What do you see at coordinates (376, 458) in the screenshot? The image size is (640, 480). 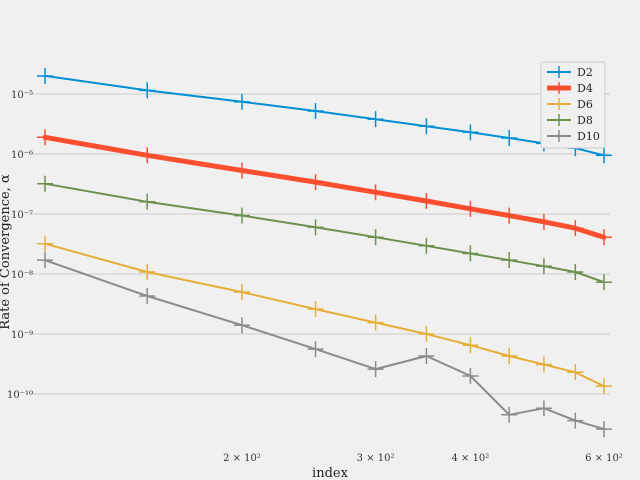 I see `x-tick-label: 3 × 10²` at bounding box center [376, 458].